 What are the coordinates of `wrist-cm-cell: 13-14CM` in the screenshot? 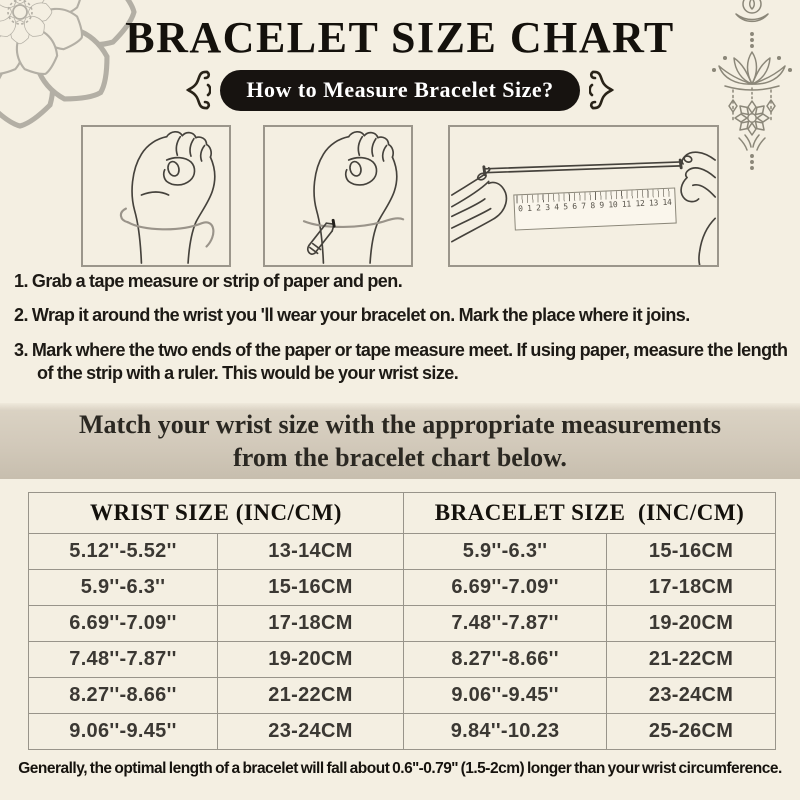 It's located at (310, 551).